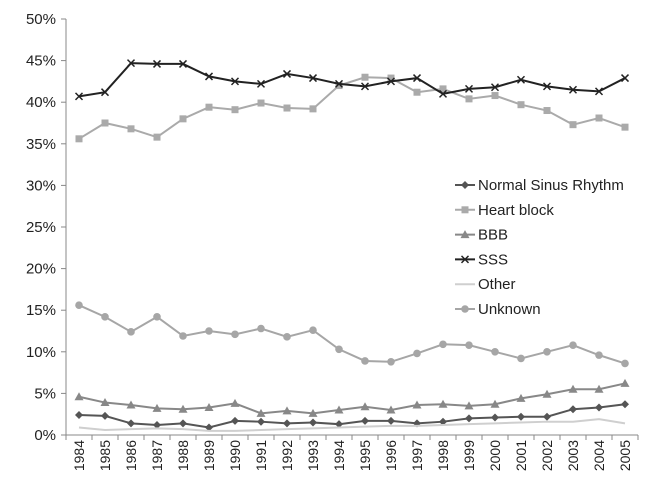  Describe the element at coordinates (46, 227) in the screenshot. I see `y-axis-ticks: 0% 5% 10% 15% 20% 25% 30% 35% 40% 45% 50%` at that location.